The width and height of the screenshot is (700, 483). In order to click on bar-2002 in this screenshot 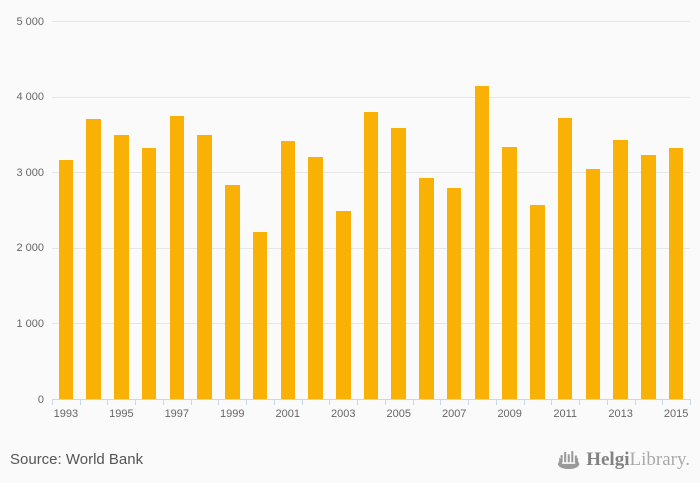, I will do `click(315, 278)`.